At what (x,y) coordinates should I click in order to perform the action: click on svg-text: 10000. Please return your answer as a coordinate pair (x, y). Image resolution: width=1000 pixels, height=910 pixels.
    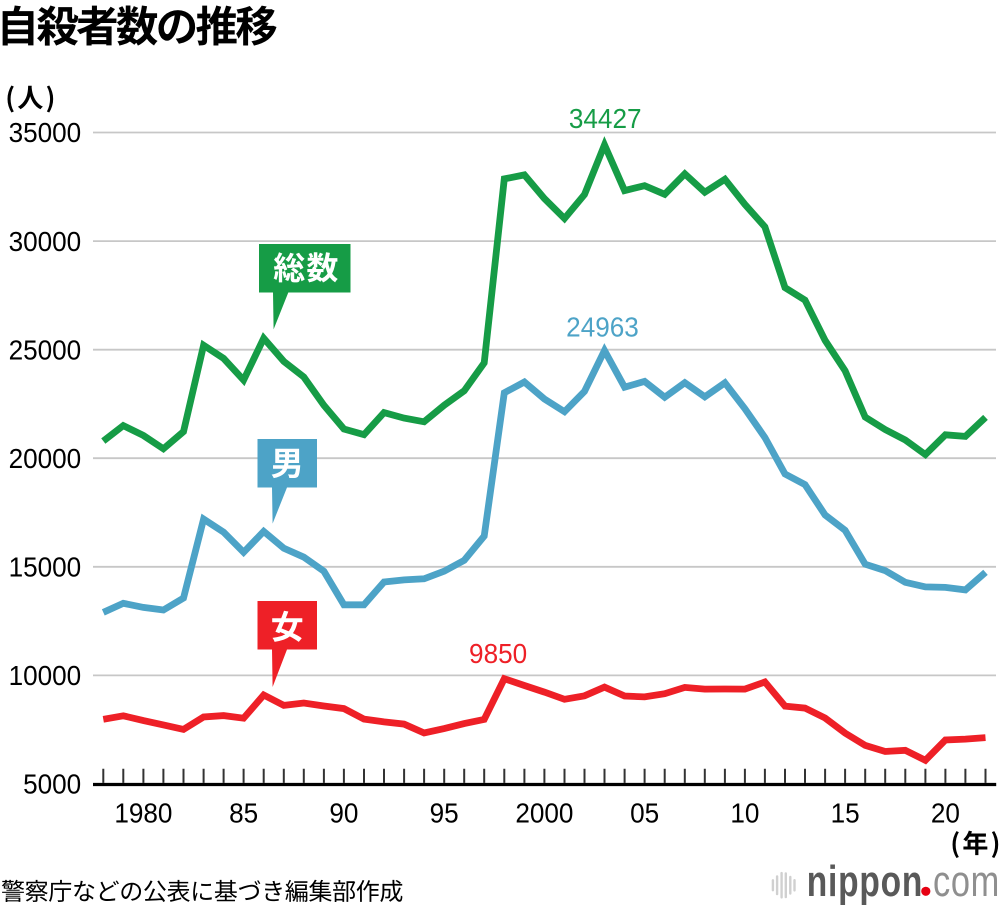
    Looking at the image, I should click on (45, 676).